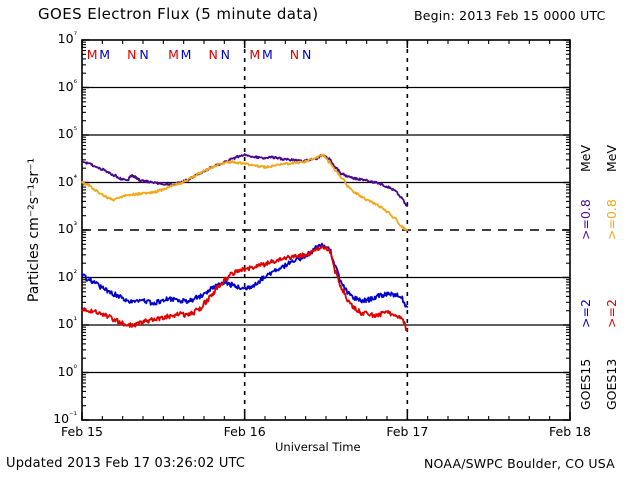 Image resolution: width=640 pixels, height=480 pixels. Describe the element at coordinates (54, 240) in the screenshot. I see `y-axis-tick-labels: 10⁻¹ 10⁰ 10¹ 10² 10³ 10⁴ 10⁵ 10⁶ 10⁷` at that location.